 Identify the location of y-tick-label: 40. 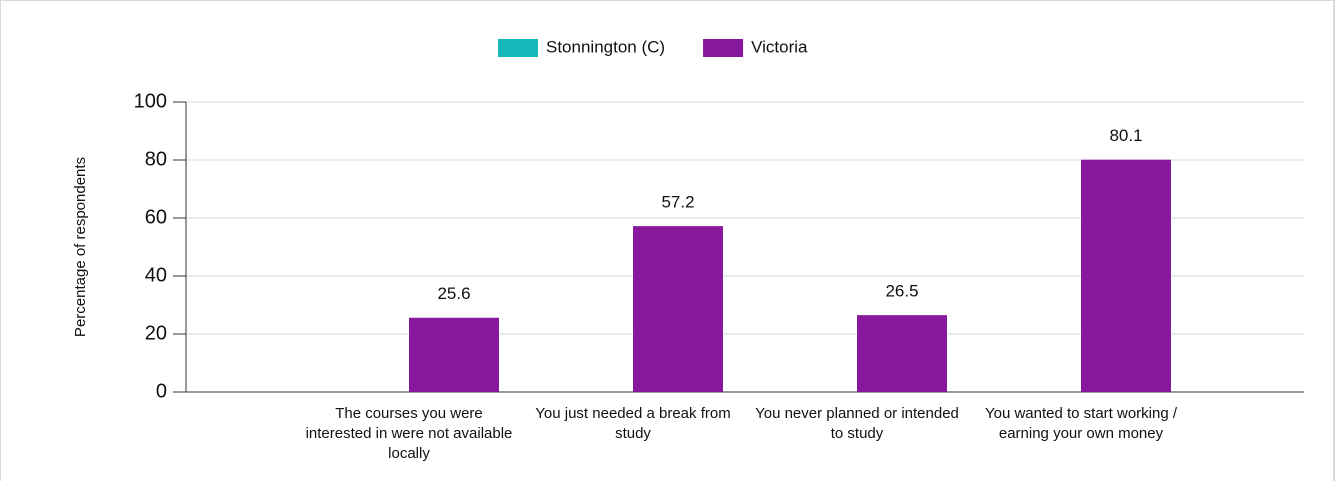
(156, 275).